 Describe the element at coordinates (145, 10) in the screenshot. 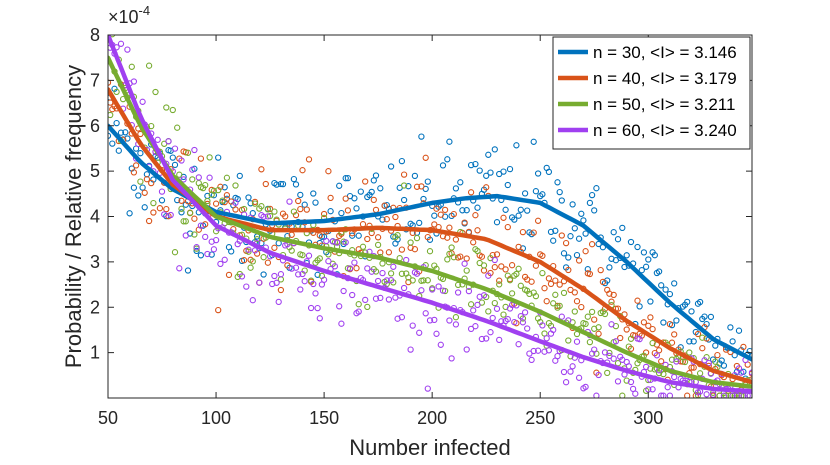

I see `y-multiplier-exponent: -4` at that location.